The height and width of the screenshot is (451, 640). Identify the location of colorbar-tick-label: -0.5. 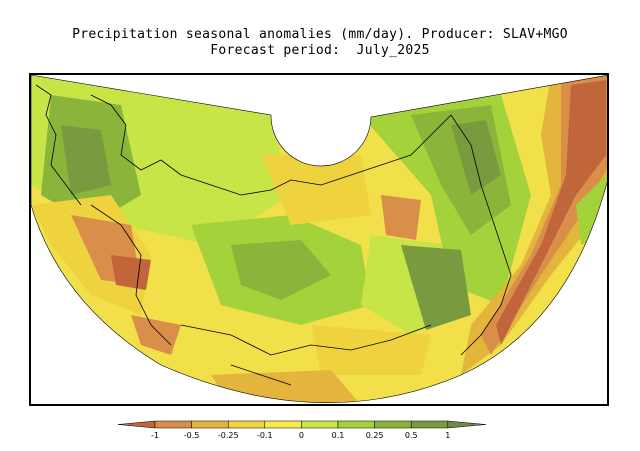
(192, 435).